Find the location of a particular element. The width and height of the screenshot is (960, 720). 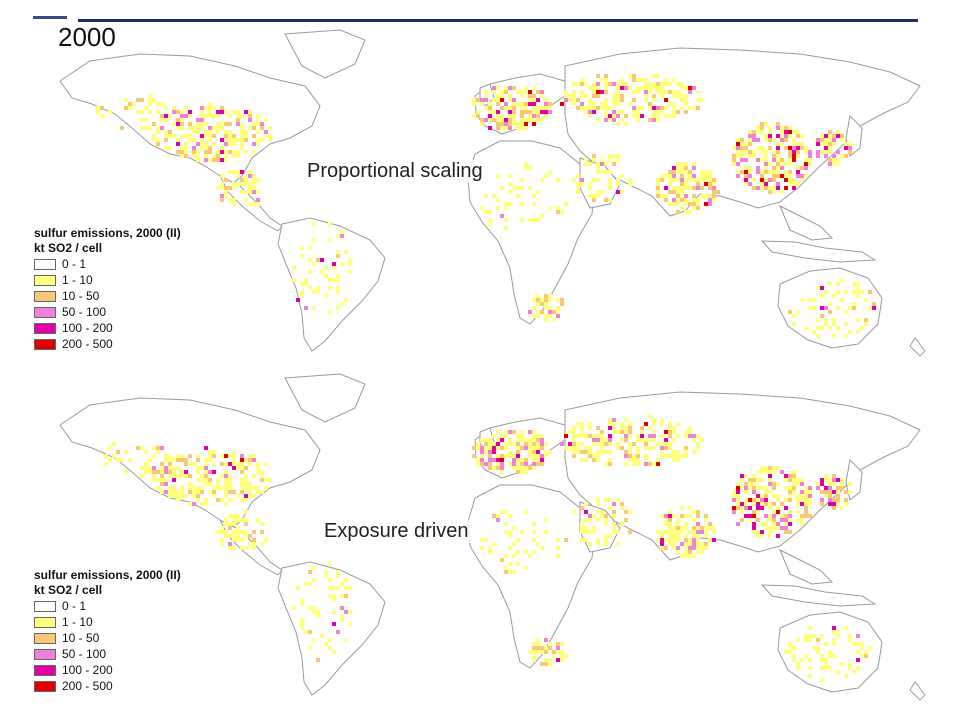

legend-class: 100 - 200 is located at coordinates (107, 670).